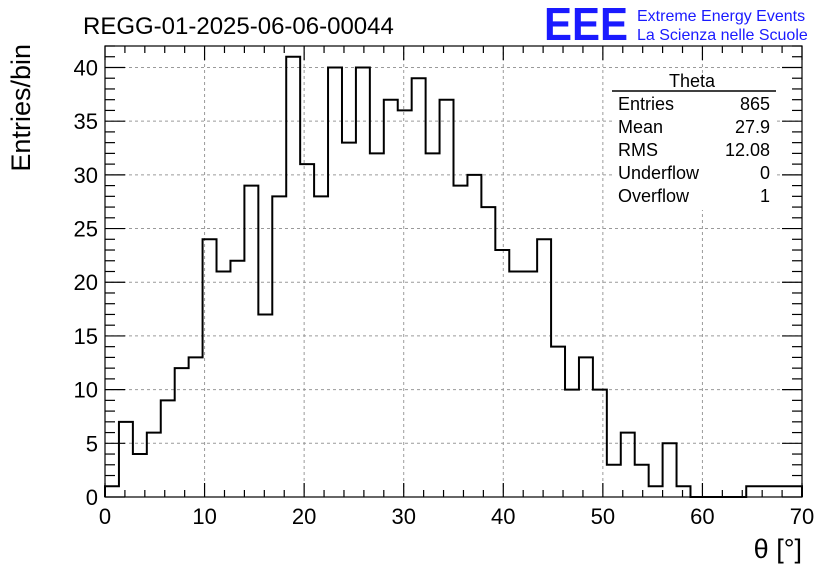 This screenshot has height=577, width=836. What do you see at coordinates (640, 127) in the screenshot?
I see `stats-row-label: Mean` at bounding box center [640, 127].